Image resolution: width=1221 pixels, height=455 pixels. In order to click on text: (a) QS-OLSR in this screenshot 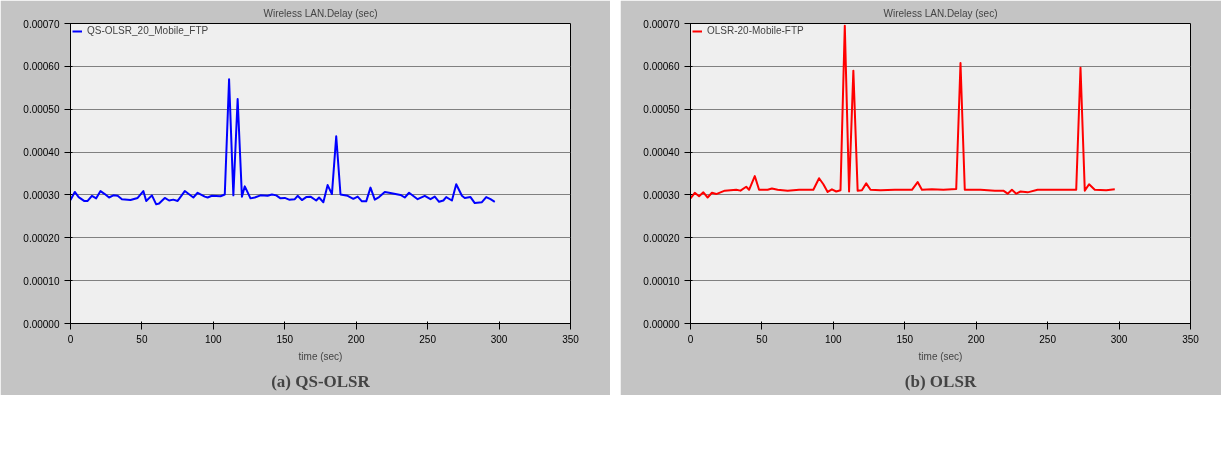, I will do `click(321, 381)`.